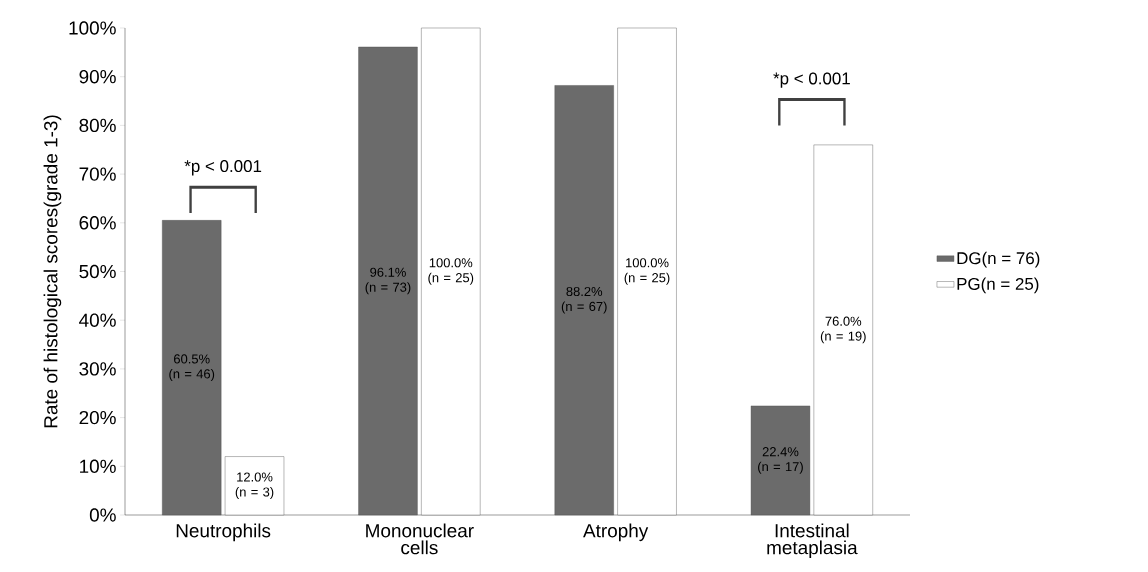 Image resolution: width=1148 pixels, height=572 pixels. I want to click on y-tick-label: 0%, so click(102, 515).